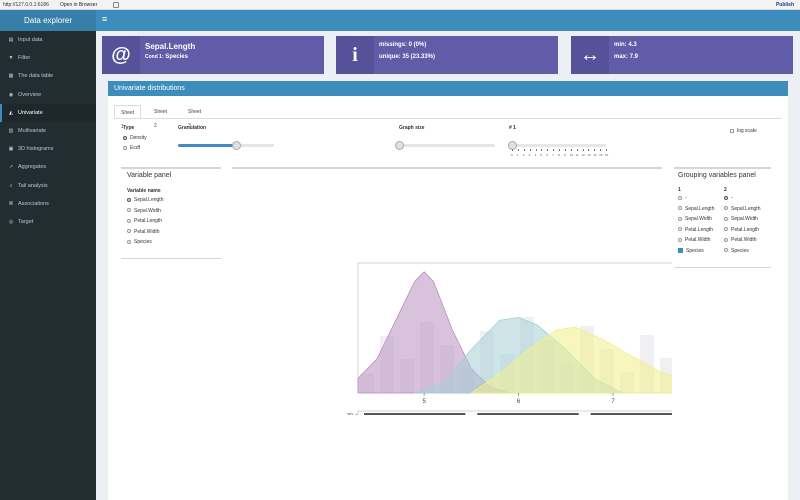 The width and height of the screenshot is (800, 500). Describe the element at coordinates (48, 95) in the screenshot. I see `sidebar-item-overview: ◉ Overview` at that location.